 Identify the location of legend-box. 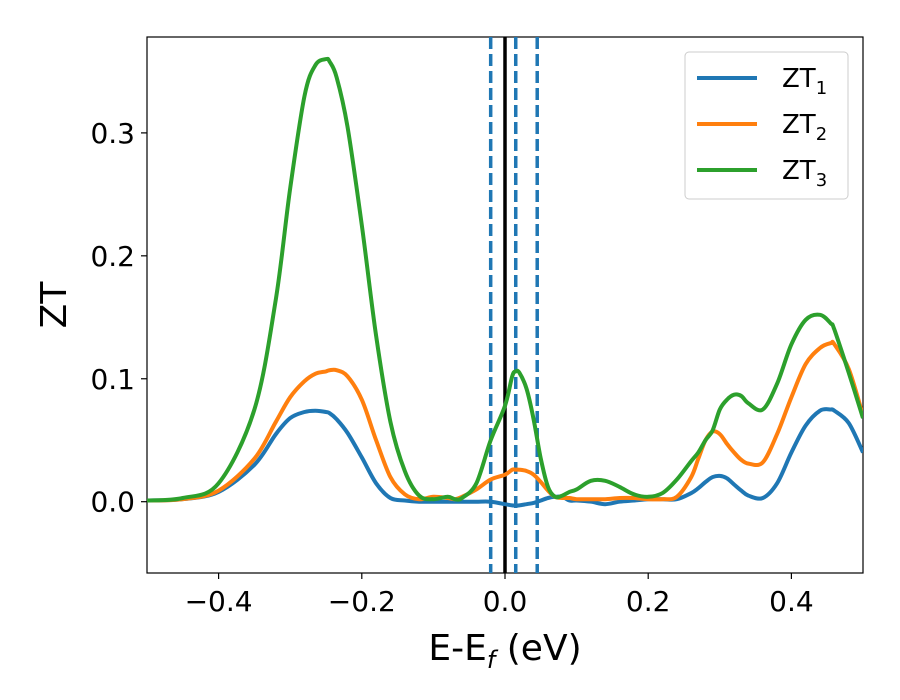
(766, 125).